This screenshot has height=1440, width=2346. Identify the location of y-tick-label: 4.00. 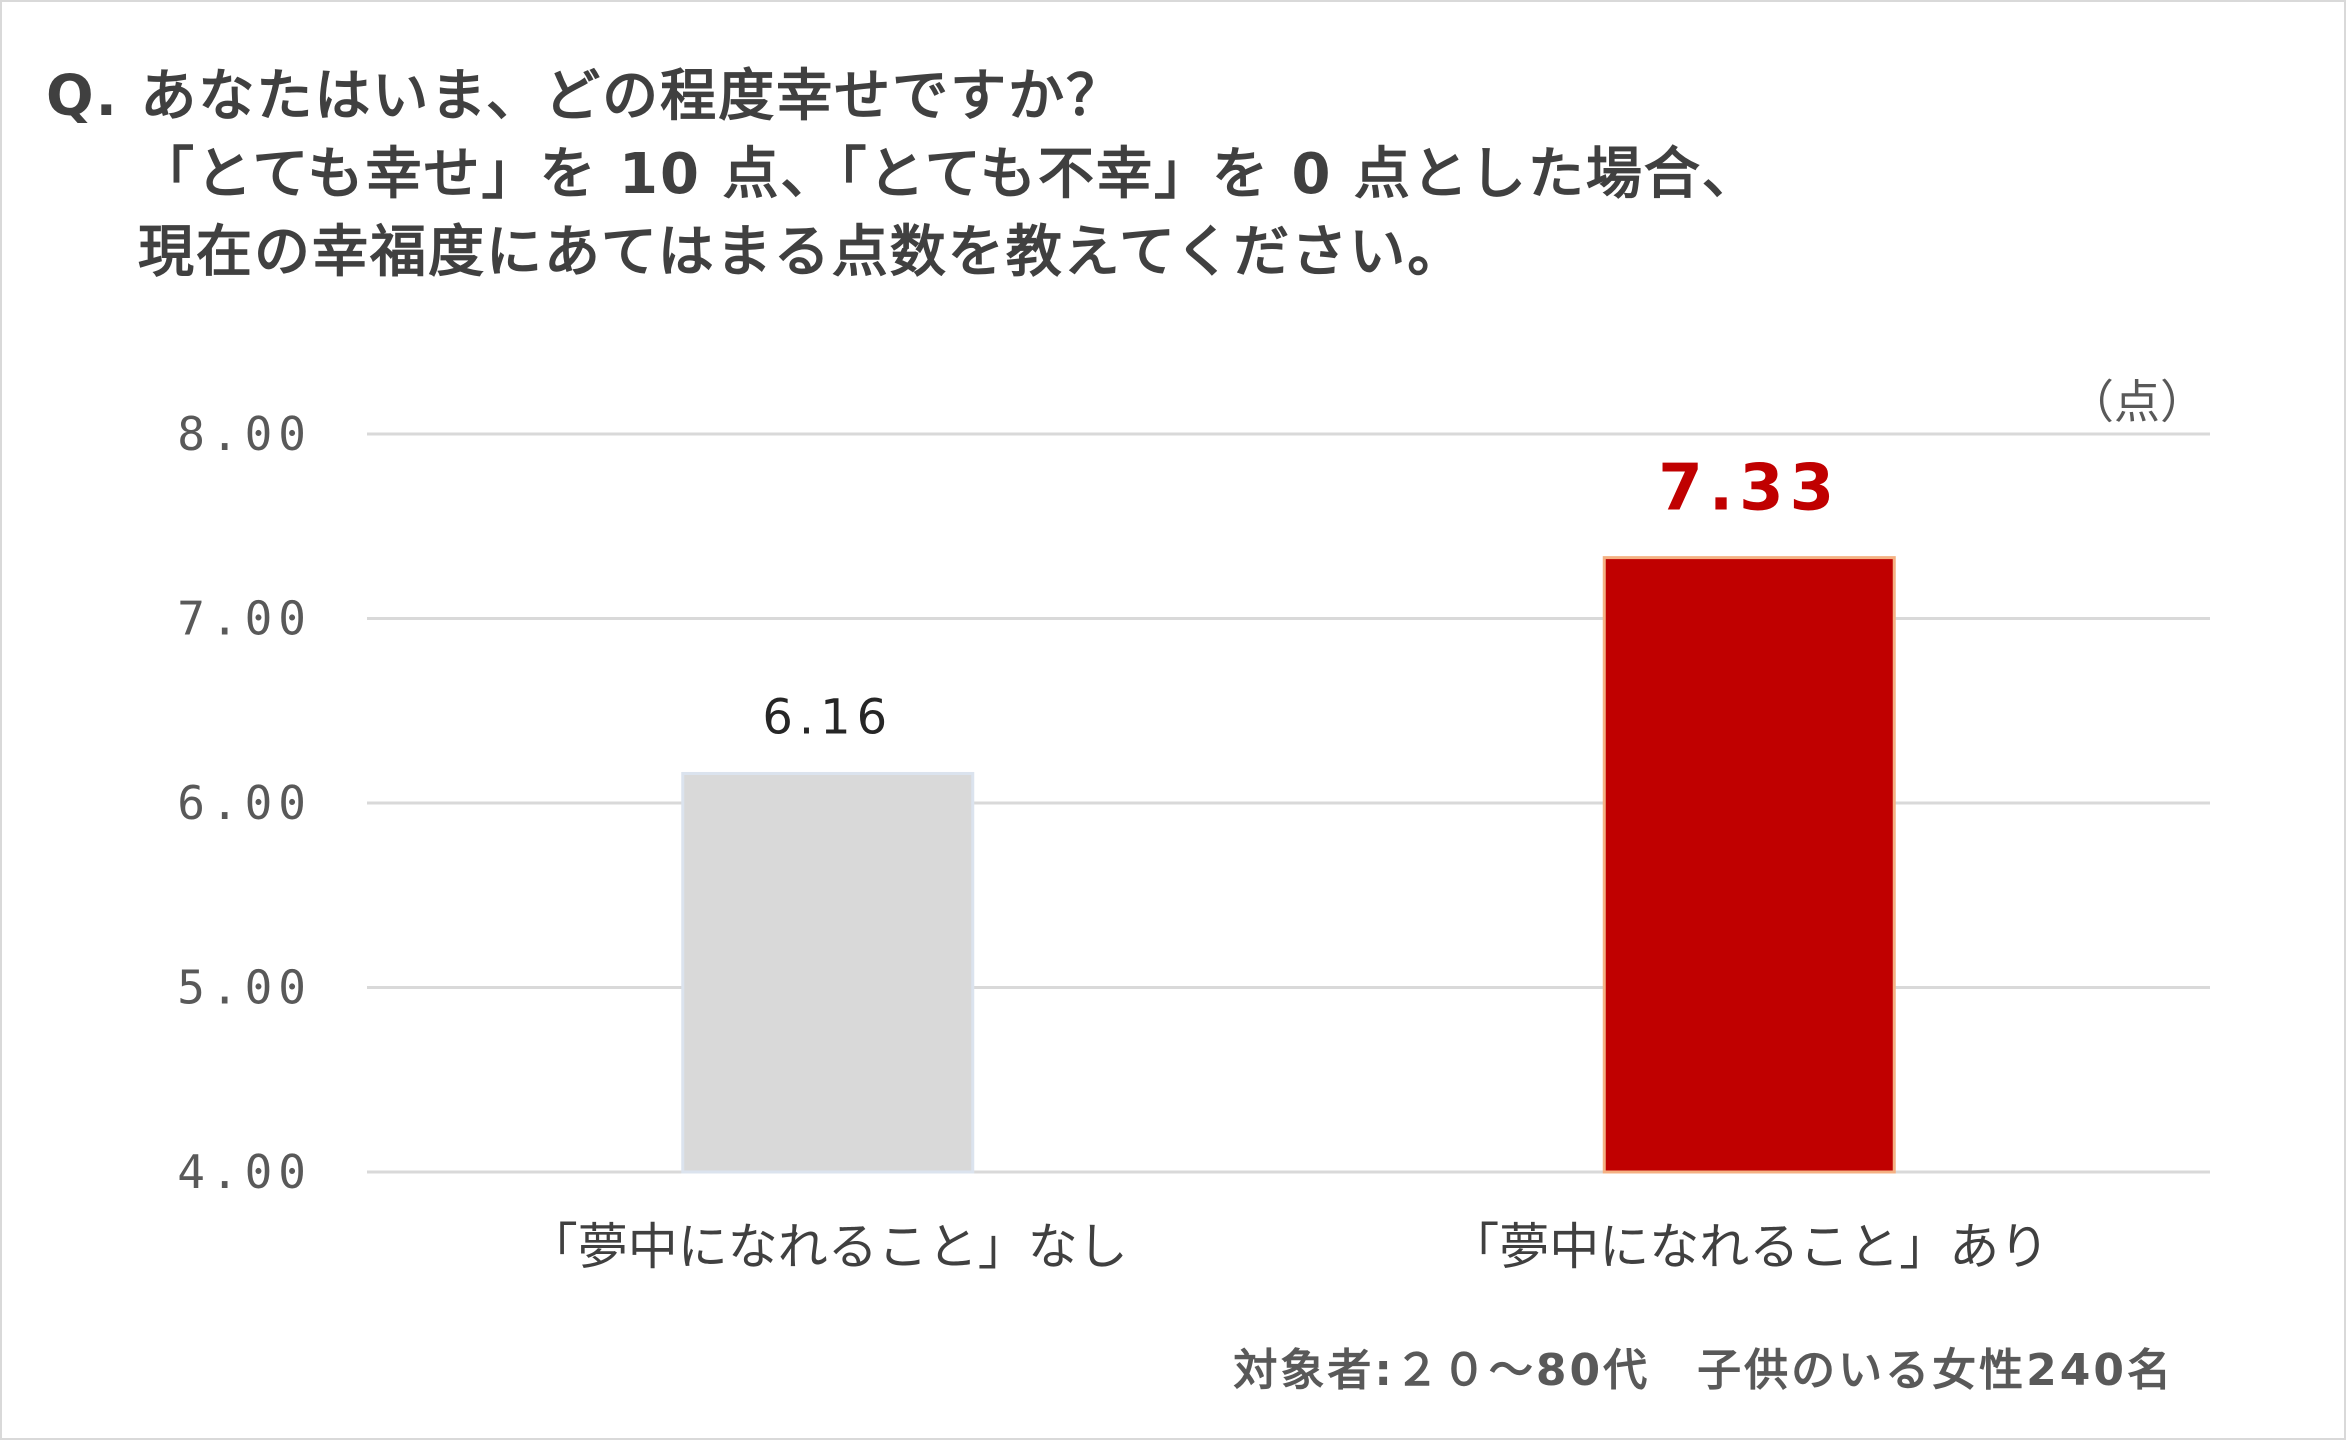
(244, 1172).